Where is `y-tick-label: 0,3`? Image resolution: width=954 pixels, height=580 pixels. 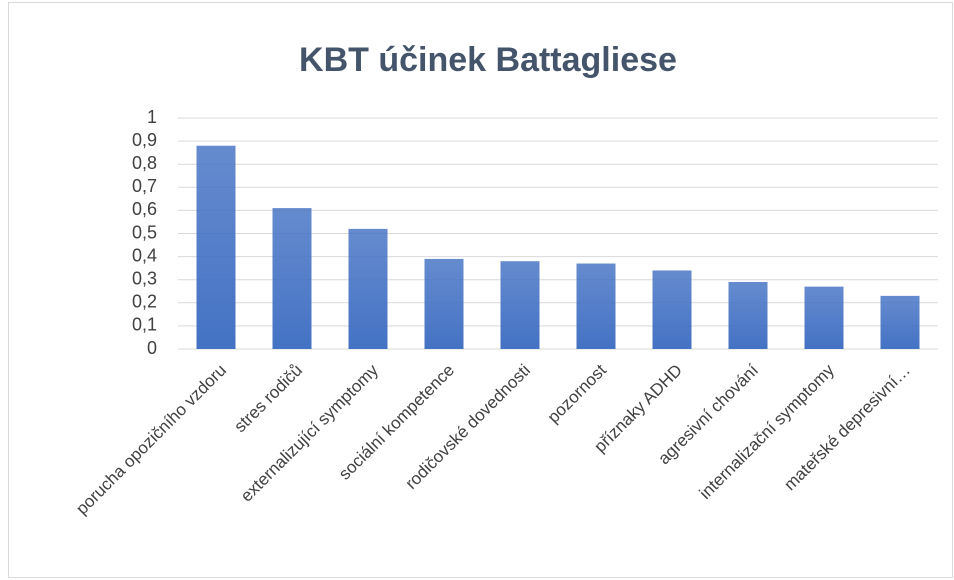
y-tick-label: 0,3 is located at coordinates (144, 278).